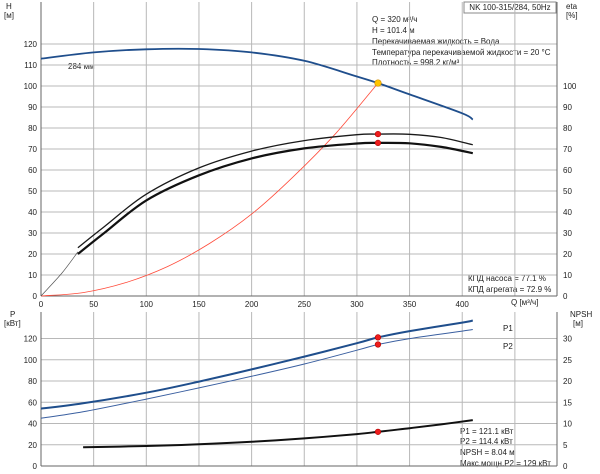  Describe the element at coordinates (486, 441) in the screenshot. I see `result-line: P2 = 114.4 кВт` at that location.